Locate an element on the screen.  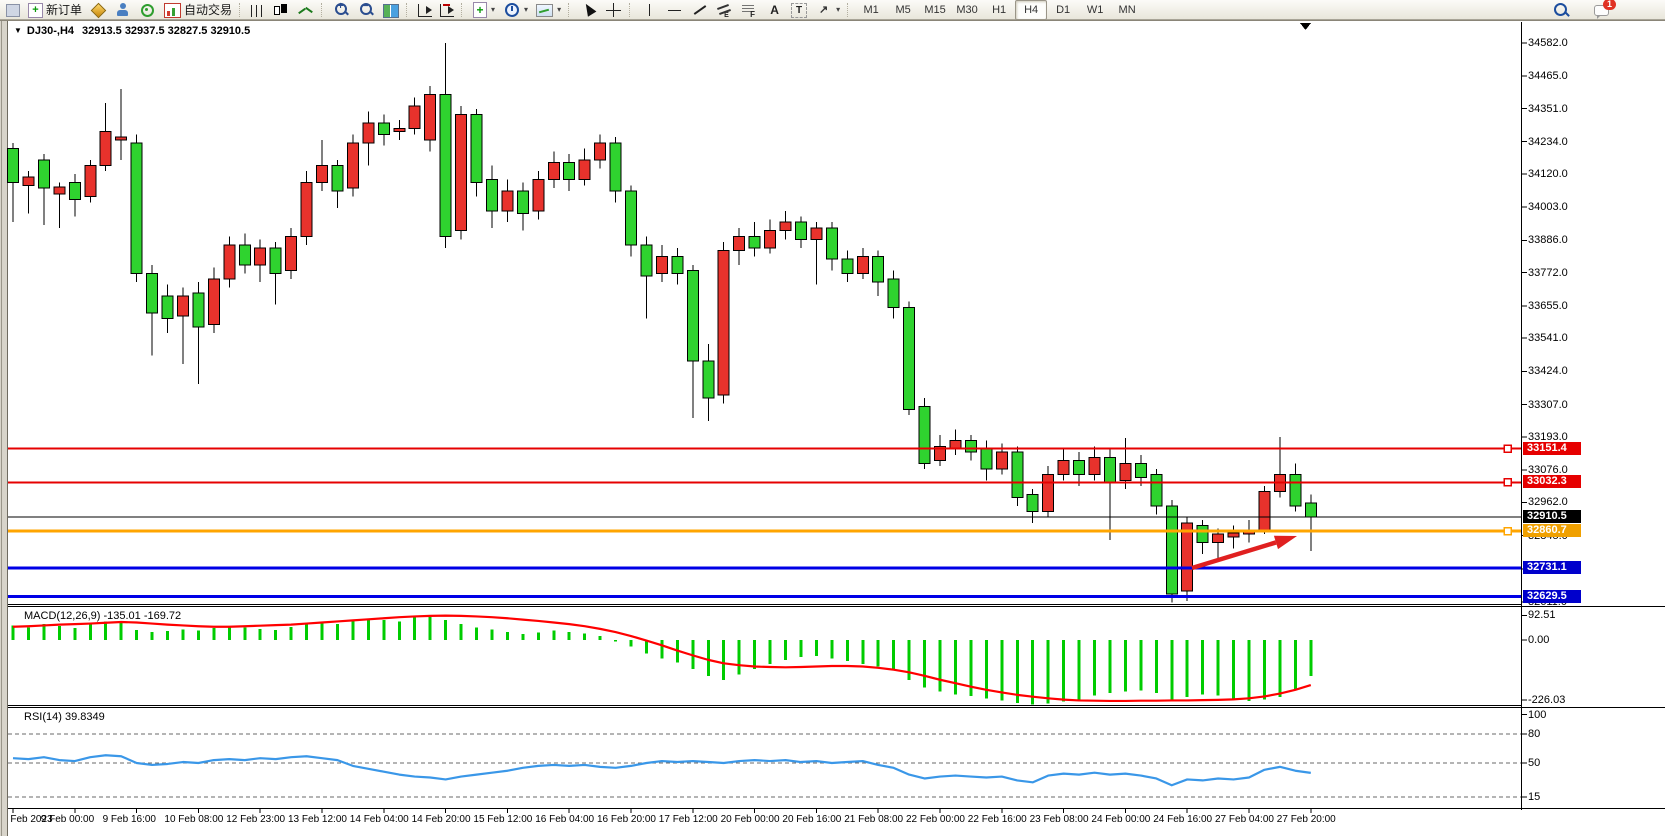
timeframe-mn-button: MN is located at coordinates (1127, 9).